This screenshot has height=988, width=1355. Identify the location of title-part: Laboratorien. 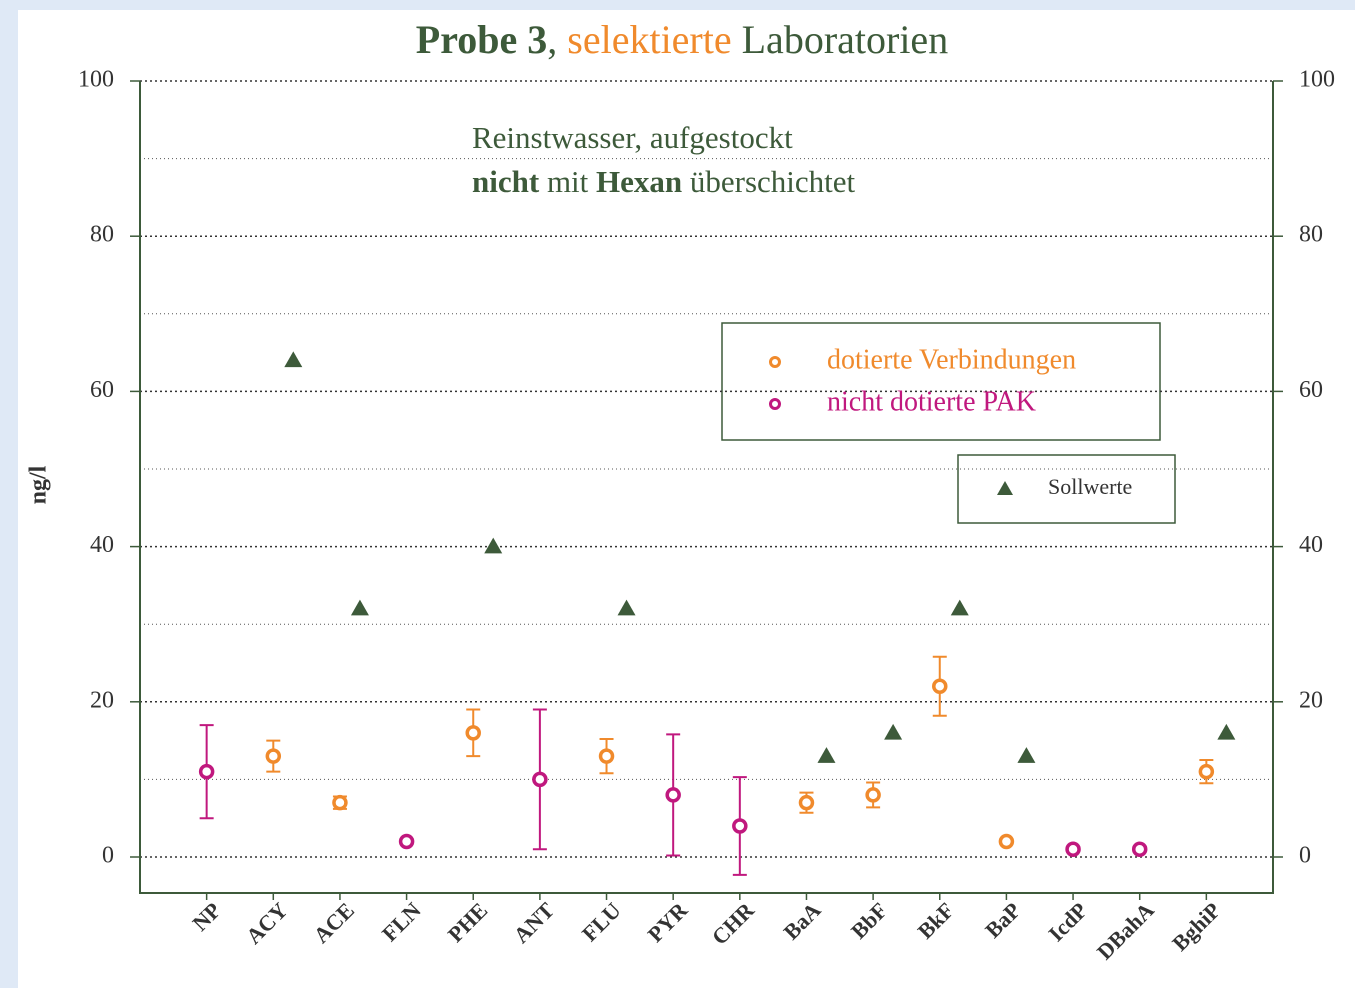
(840, 39).